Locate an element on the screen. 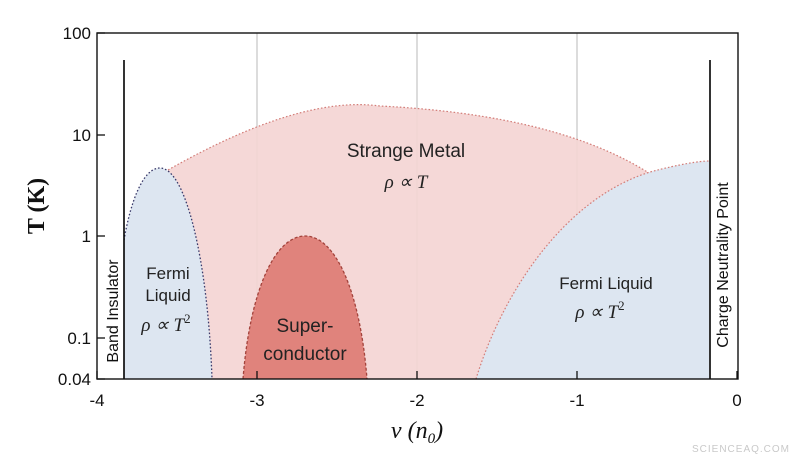  y-axis-title: T (K) is located at coordinates (37, 206).